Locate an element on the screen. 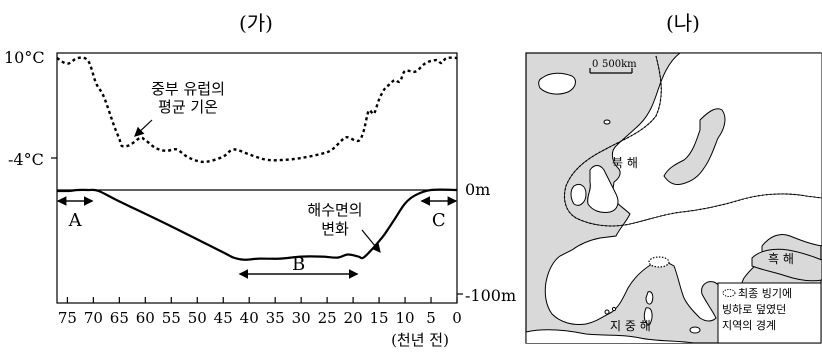 The height and width of the screenshot is (352, 822). temperature-curve-label-2: 평균 기온 is located at coordinates (188, 107).